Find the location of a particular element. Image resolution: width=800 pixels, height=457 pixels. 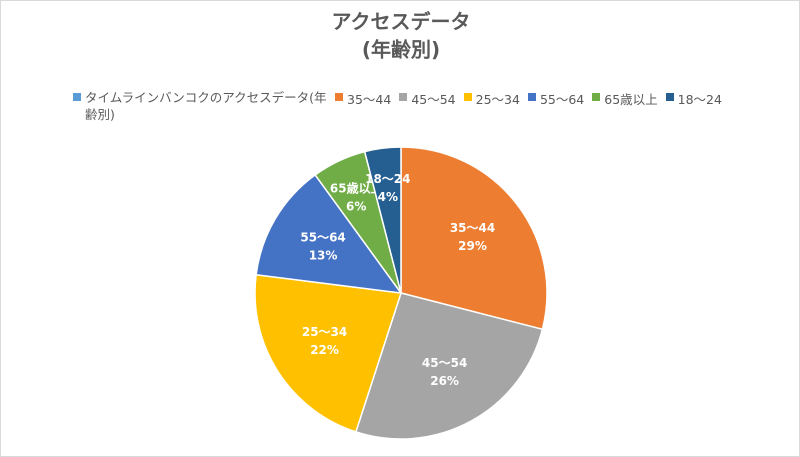

legend-item: 45〜54 is located at coordinates (427, 98).